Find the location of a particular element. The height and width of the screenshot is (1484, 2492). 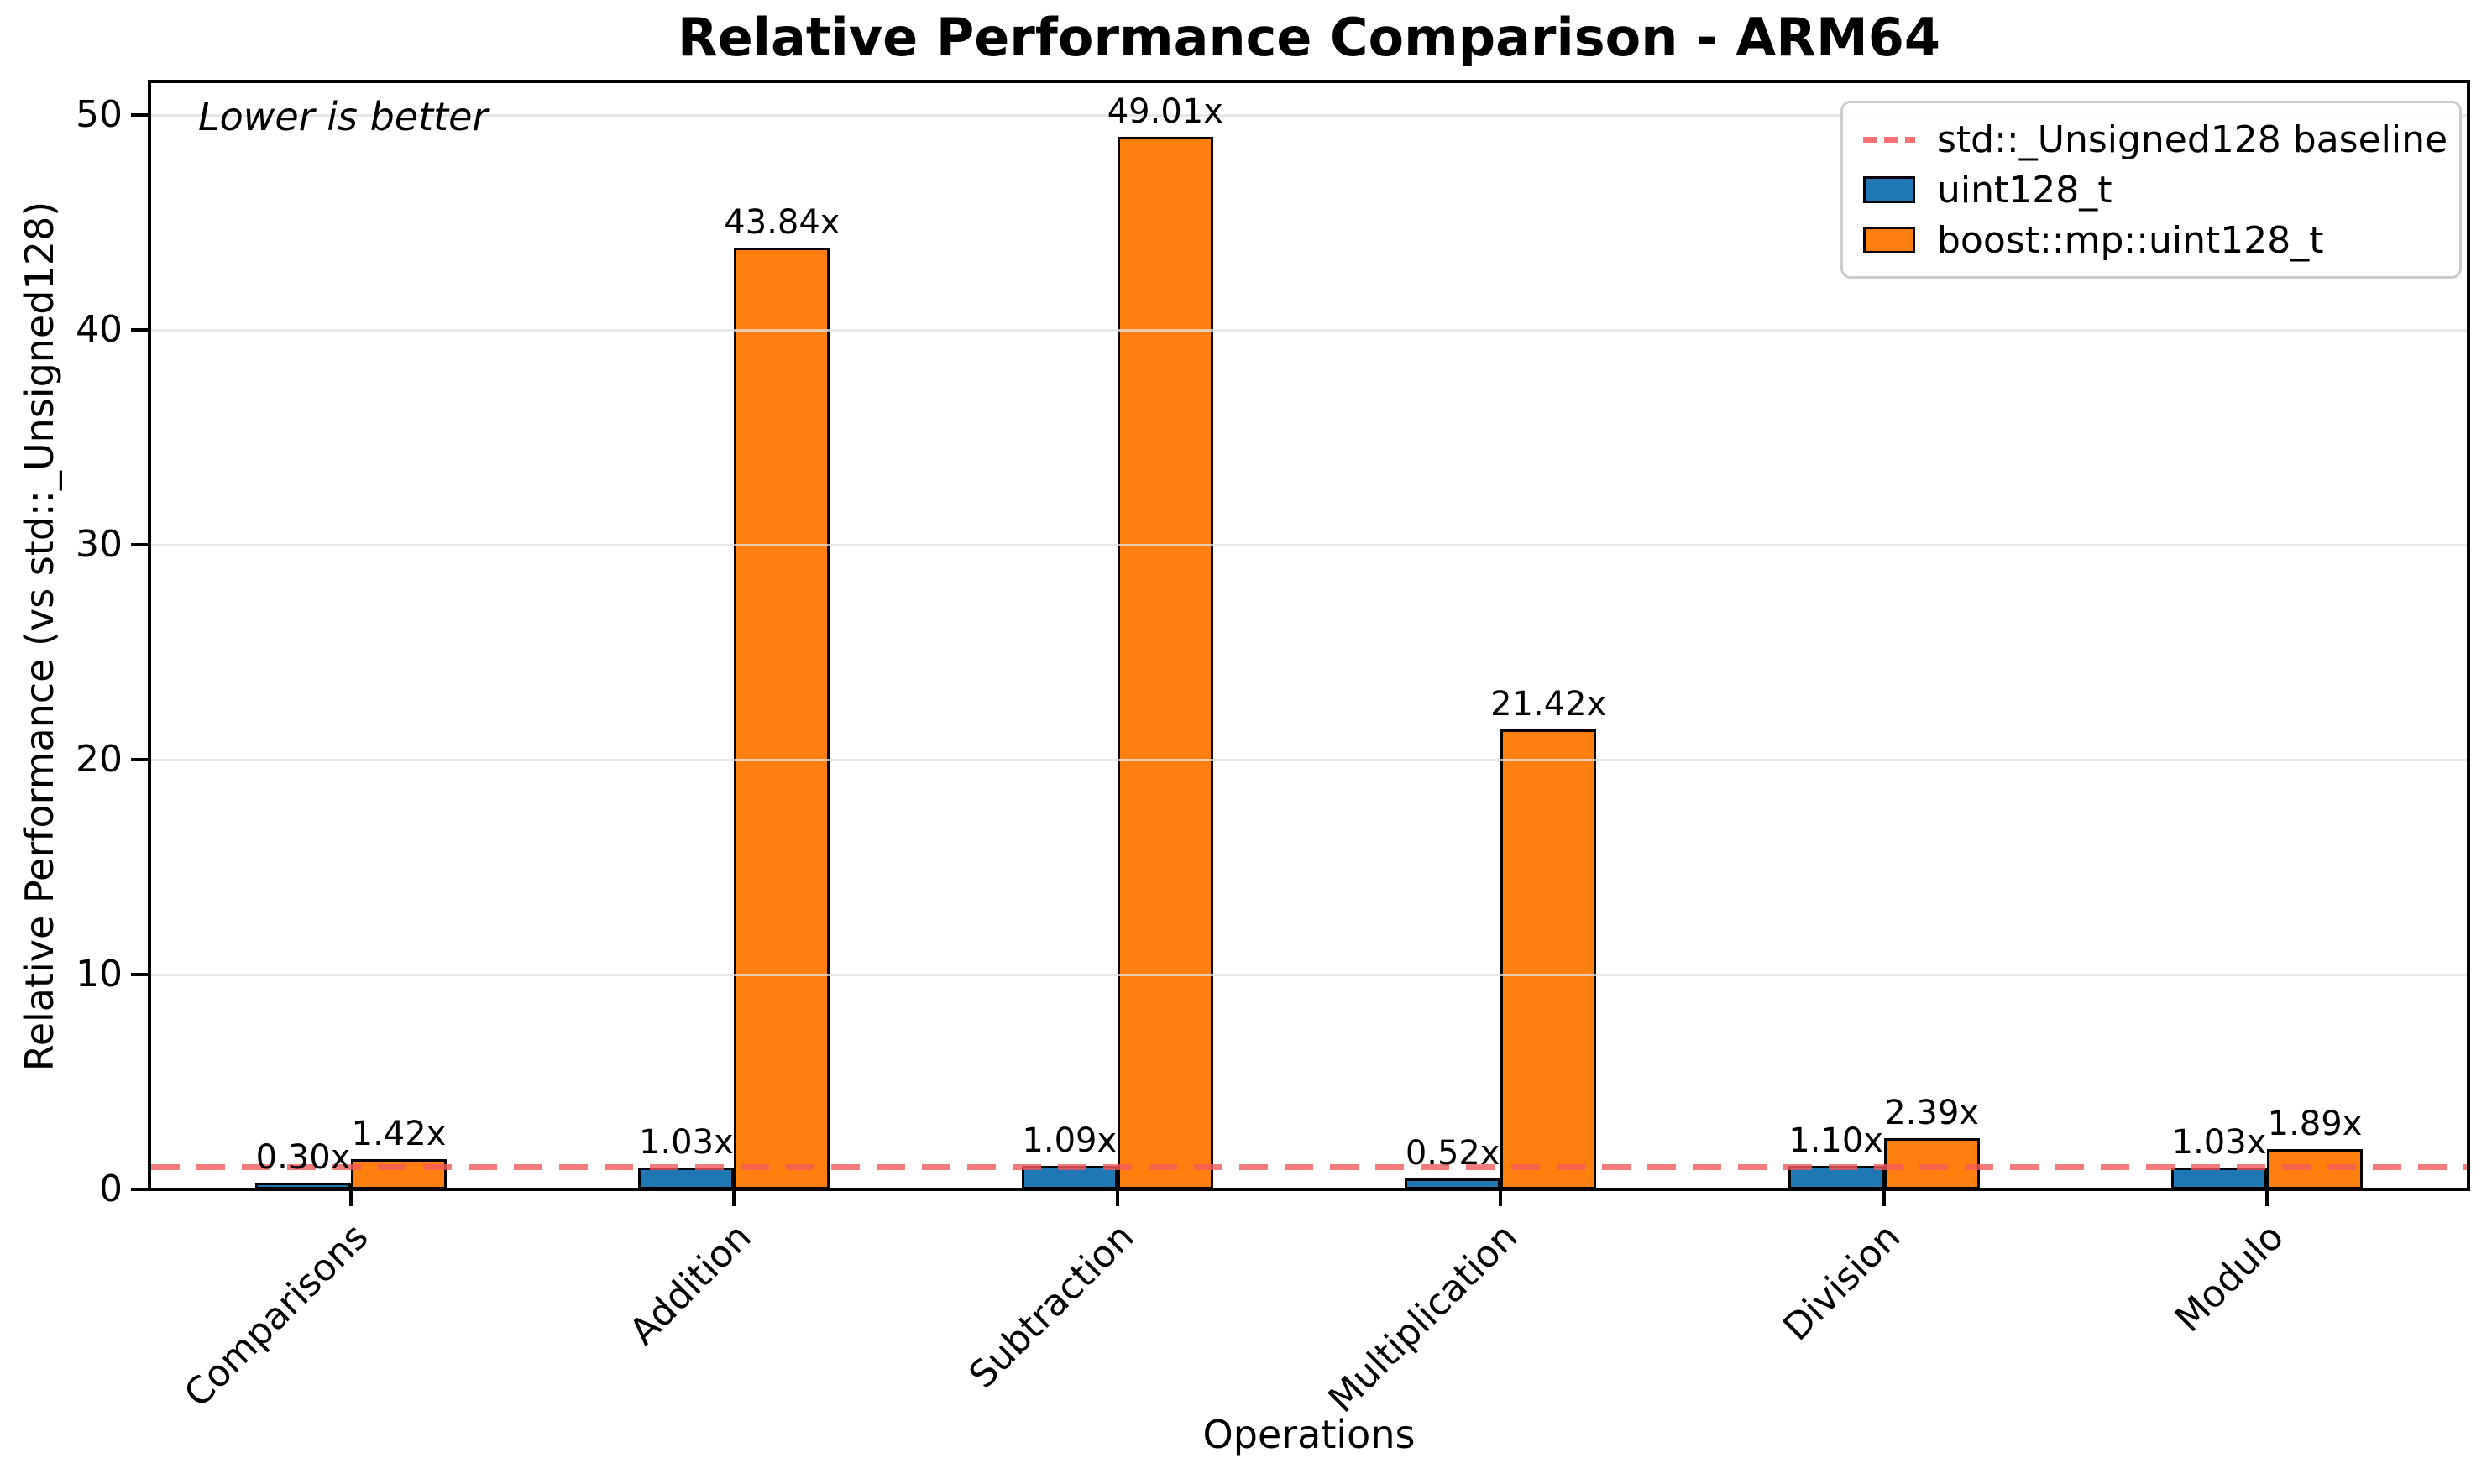

legend-item-boost-uint128: boost::mp::uint128_t is located at coordinates (2151, 240).